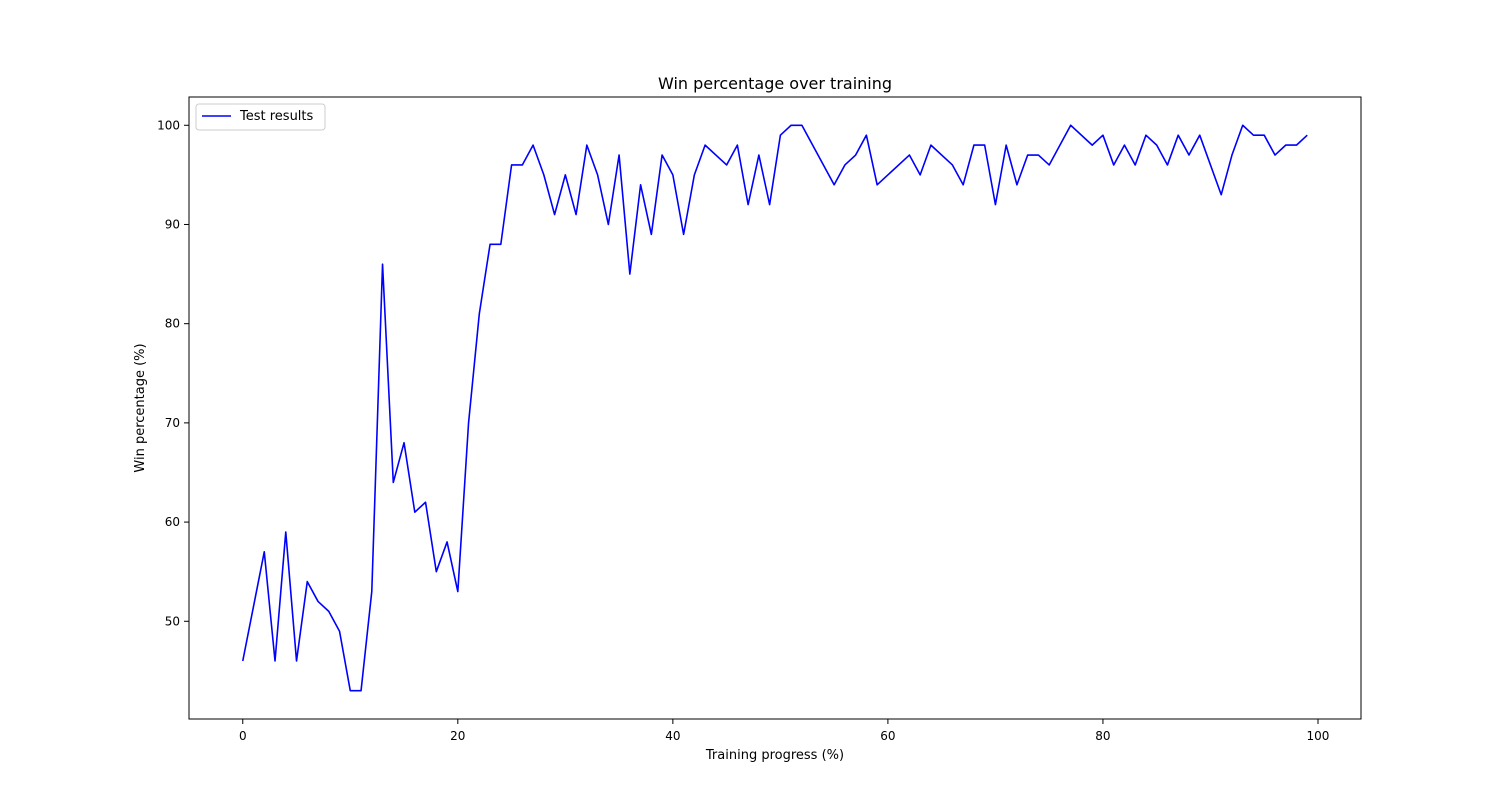 This screenshot has width=1512, height=808. What do you see at coordinates (168, 125) in the screenshot?
I see `y-tick-label: 100` at bounding box center [168, 125].